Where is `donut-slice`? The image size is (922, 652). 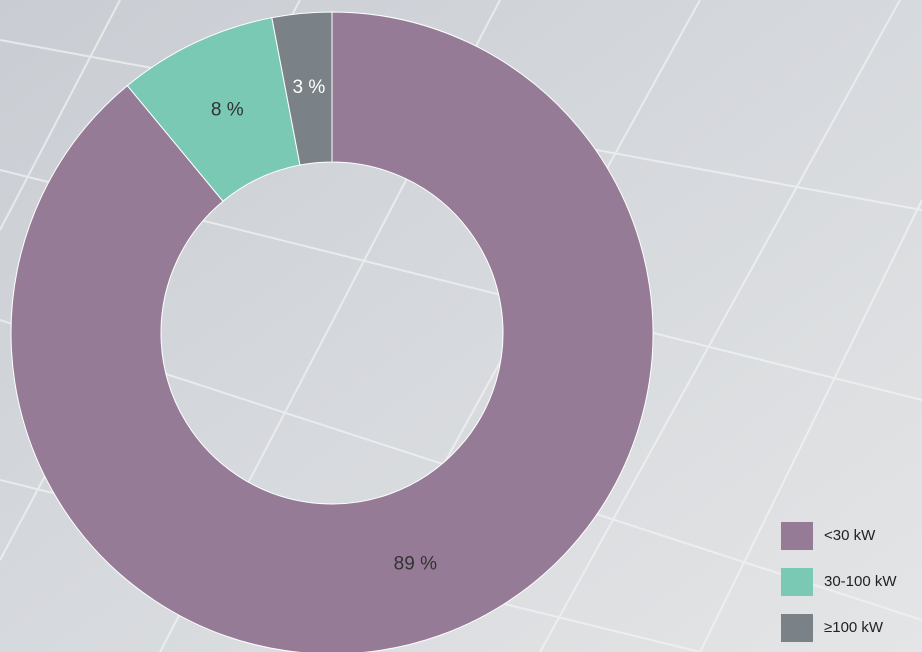 donut-slice is located at coordinates (302, 88).